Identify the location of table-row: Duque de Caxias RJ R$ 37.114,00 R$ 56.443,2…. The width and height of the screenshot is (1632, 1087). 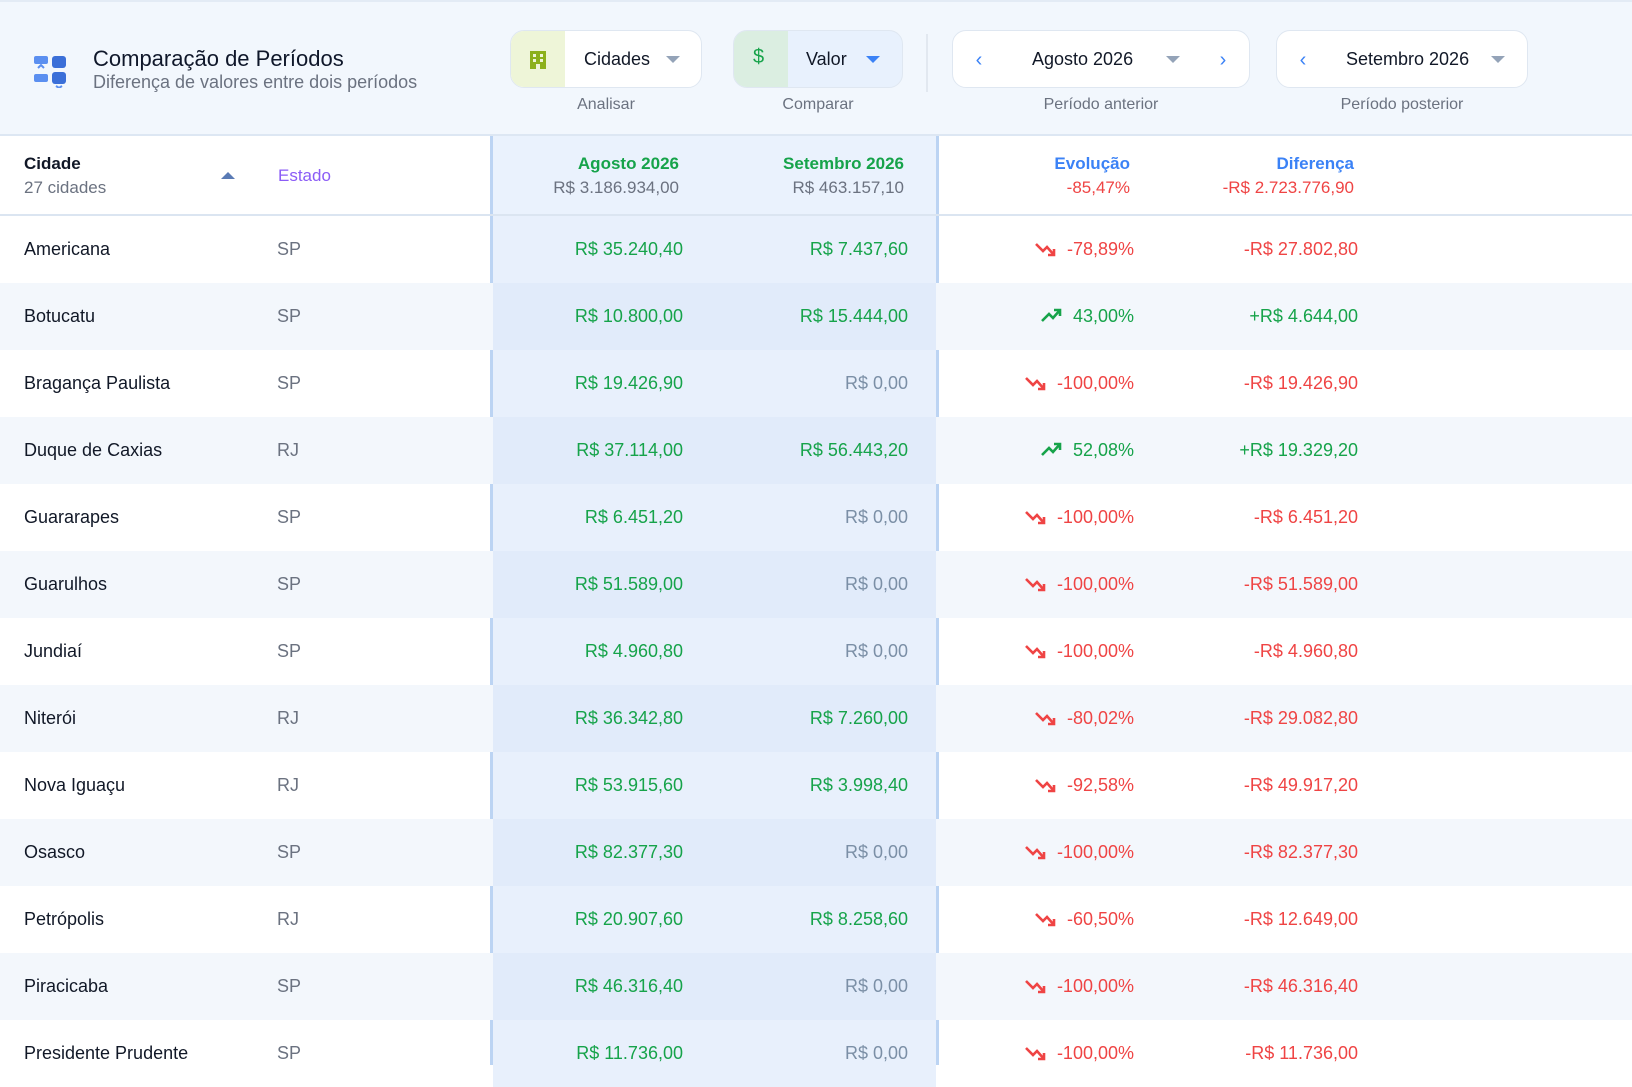
(816, 450).